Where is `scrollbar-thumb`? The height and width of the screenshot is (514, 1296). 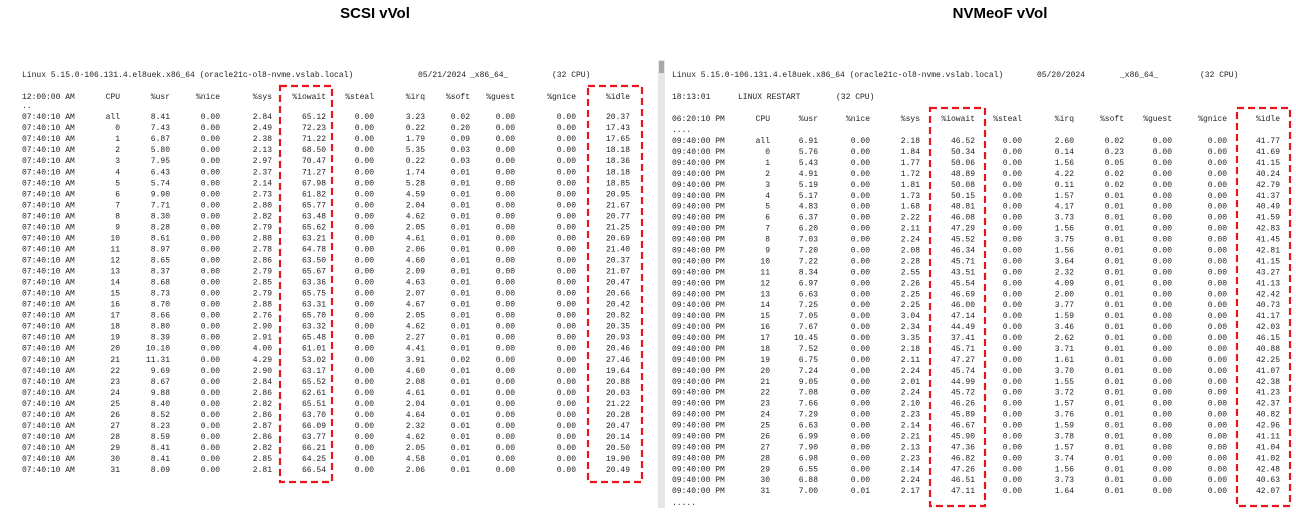
scrollbar-thumb is located at coordinates (661, 67).